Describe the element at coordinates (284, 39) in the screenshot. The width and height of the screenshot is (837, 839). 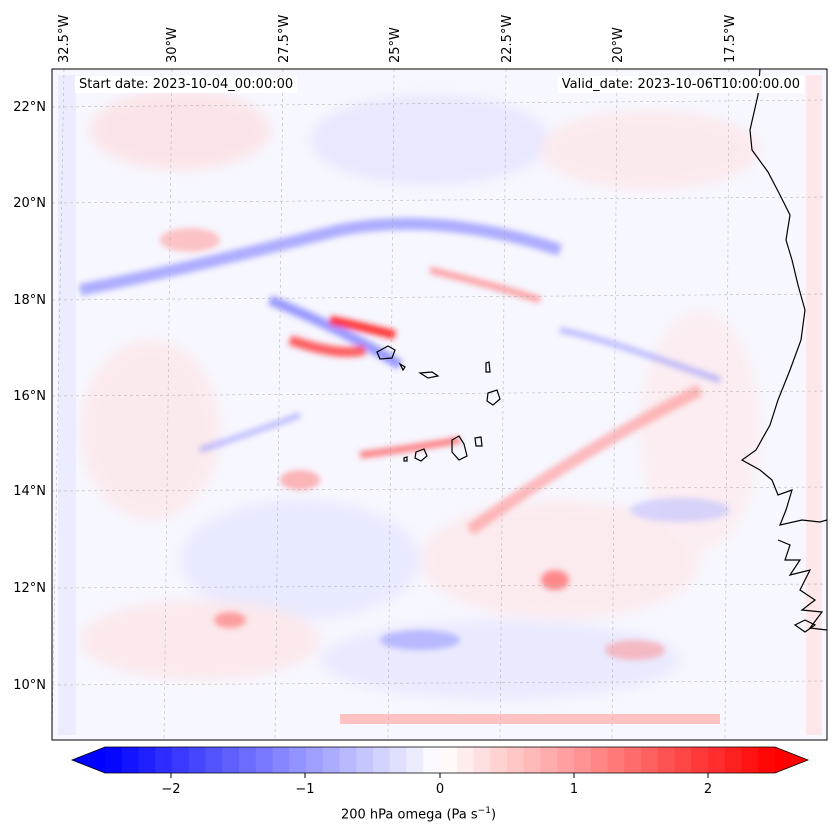
I see `lon-label: 27.5°W` at that location.